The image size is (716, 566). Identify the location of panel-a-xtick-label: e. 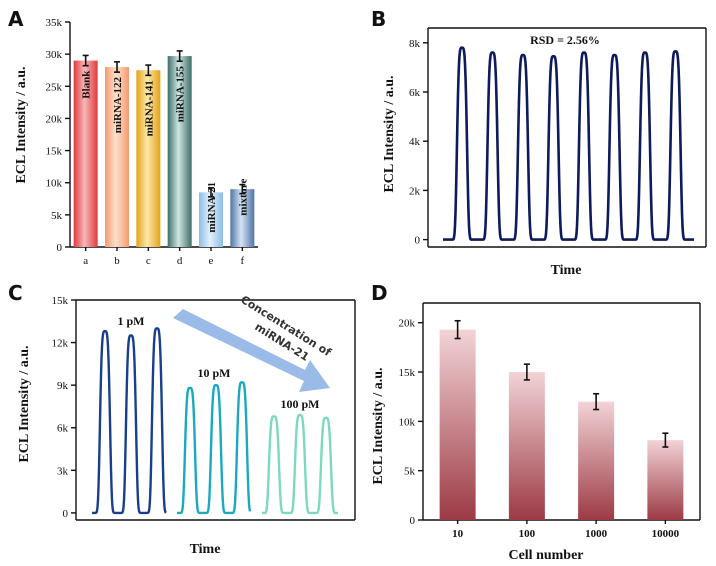
(211, 261).